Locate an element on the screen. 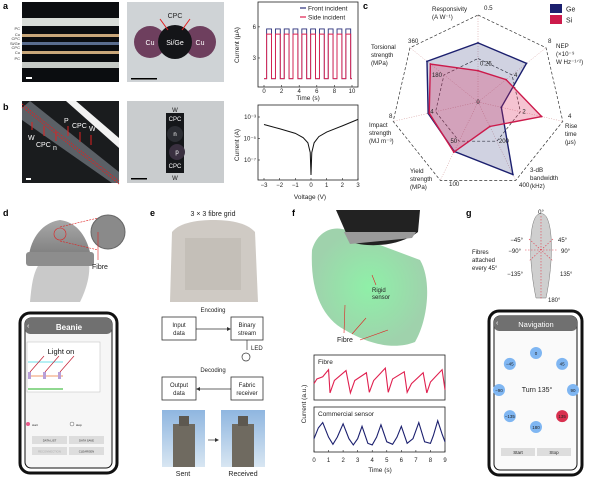  series-line-side-incident is located at coordinates (308, 56).